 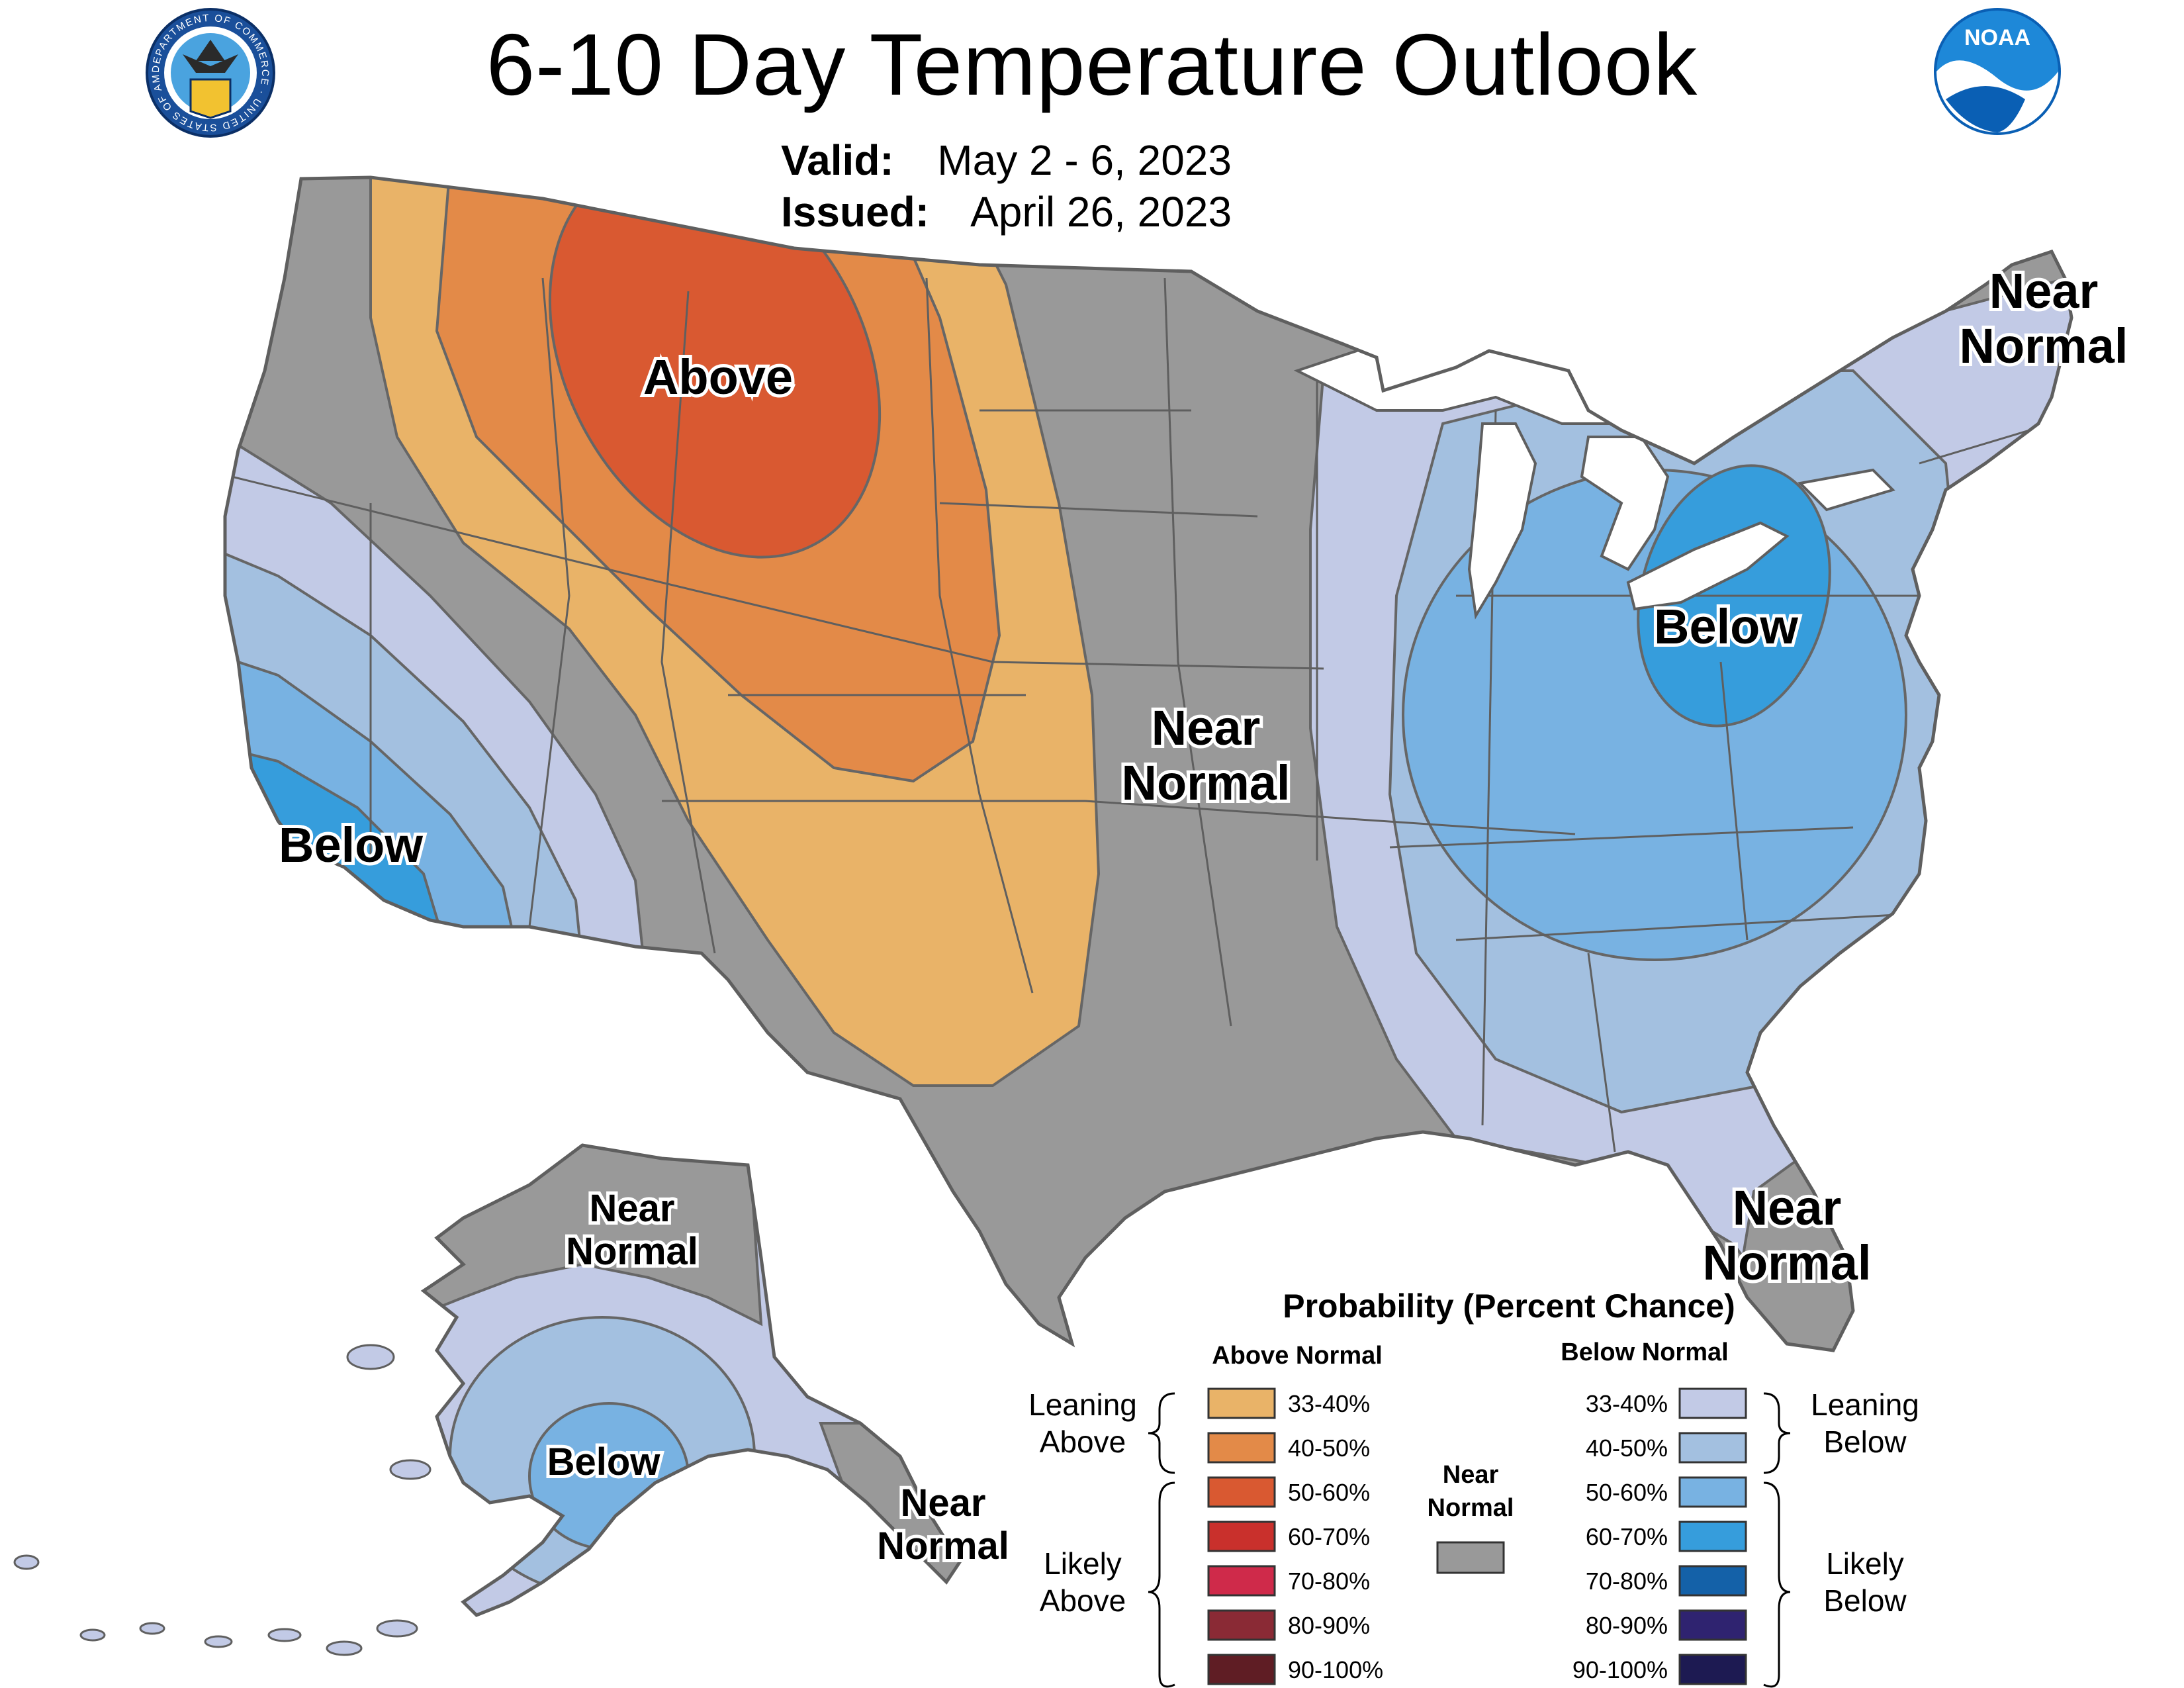 I want to click on leaning-below-line1: Leaning, so click(x=1865, y=1404).